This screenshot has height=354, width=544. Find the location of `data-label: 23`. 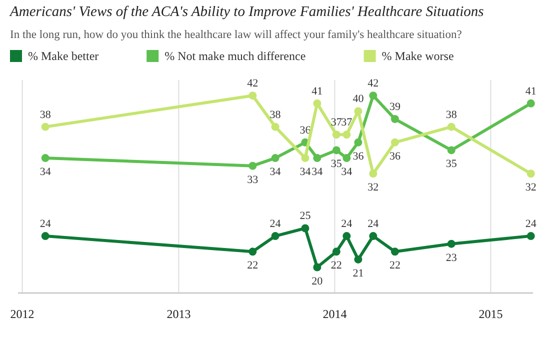

data-label: 23 is located at coordinates (452, 258).